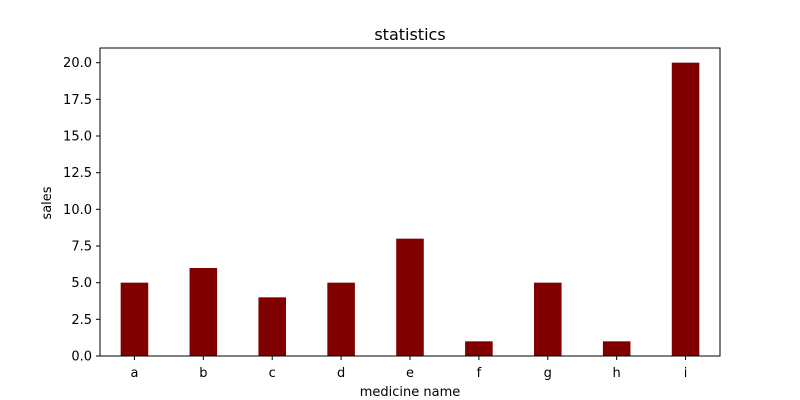  I want to click on bar-i, so click(685, 209).